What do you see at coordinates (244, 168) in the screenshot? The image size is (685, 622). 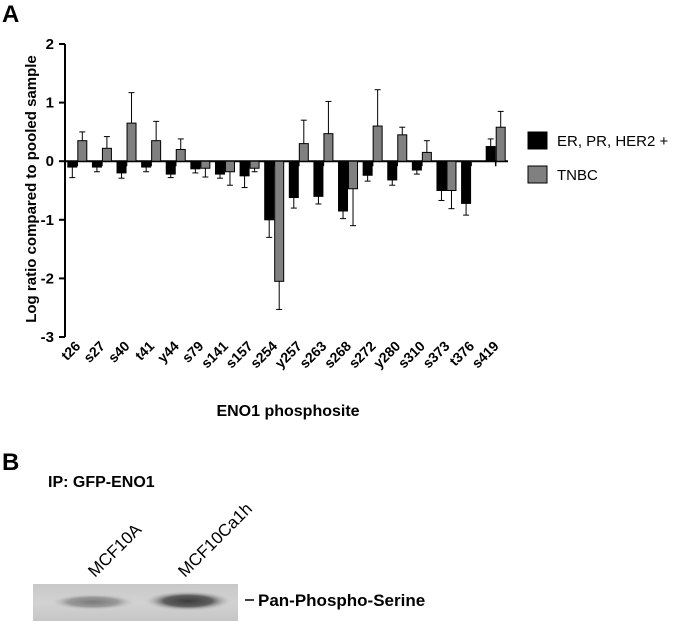 I see `bar-er-pr-her2-s157` at bounding box center [244, 168].